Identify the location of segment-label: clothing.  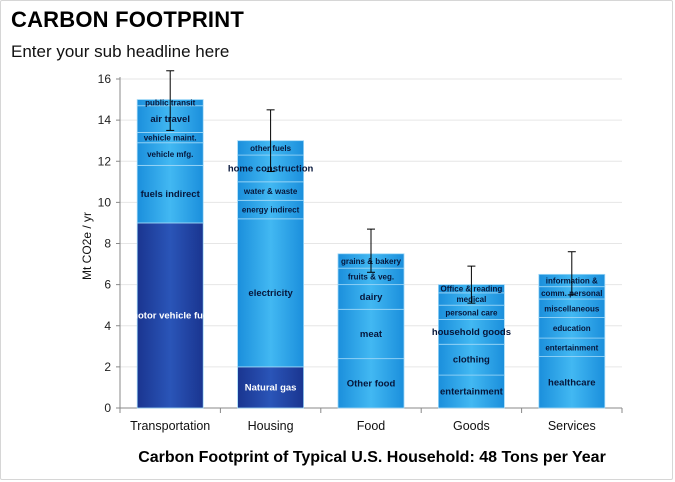
(471, 360).